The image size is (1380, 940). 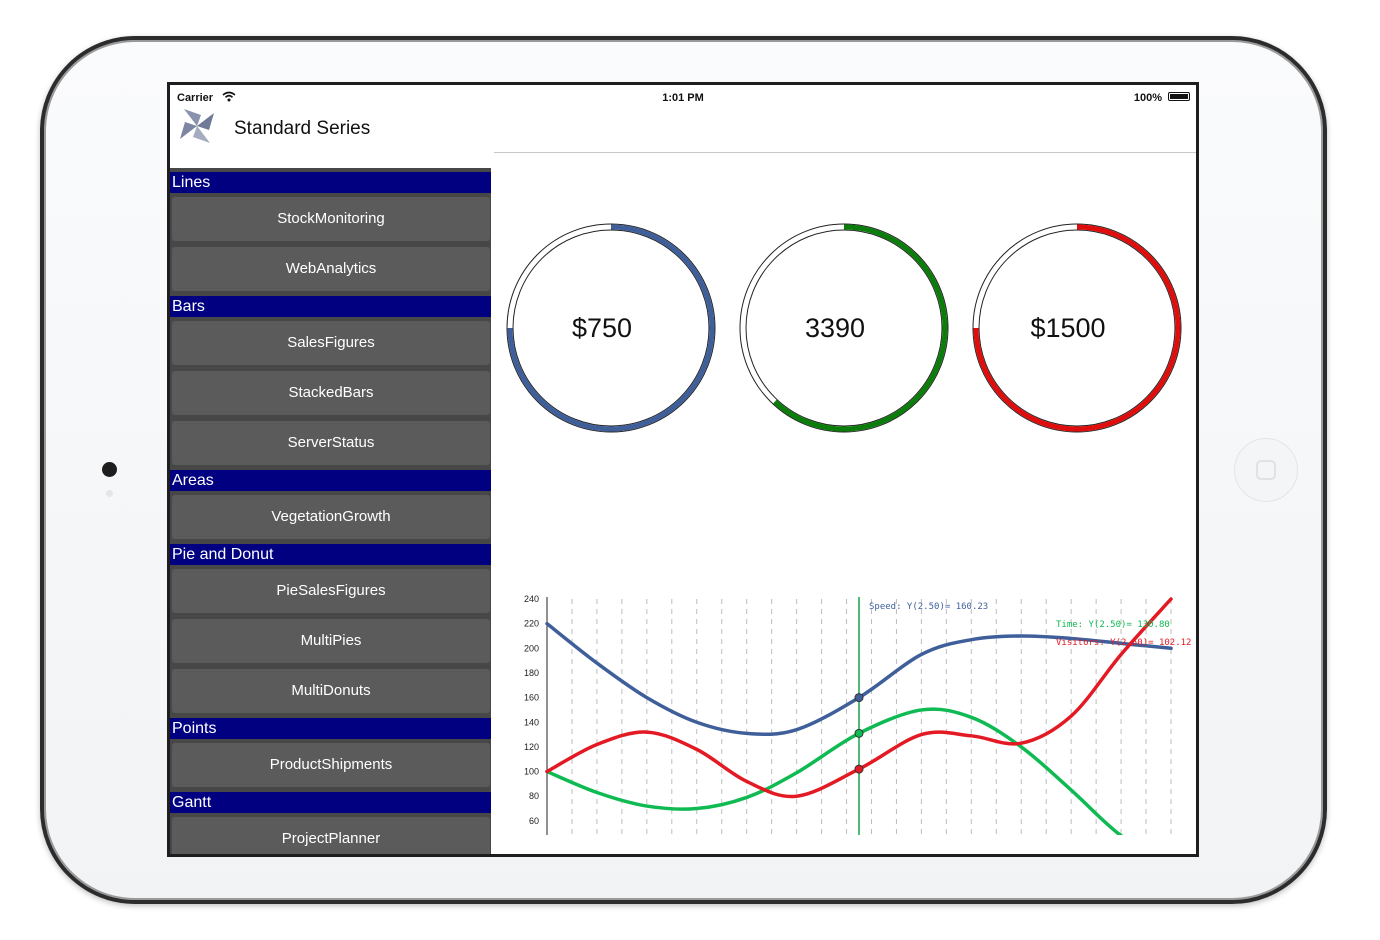 I want to click on y-tick-label: 100, so click(x=531, y=772).